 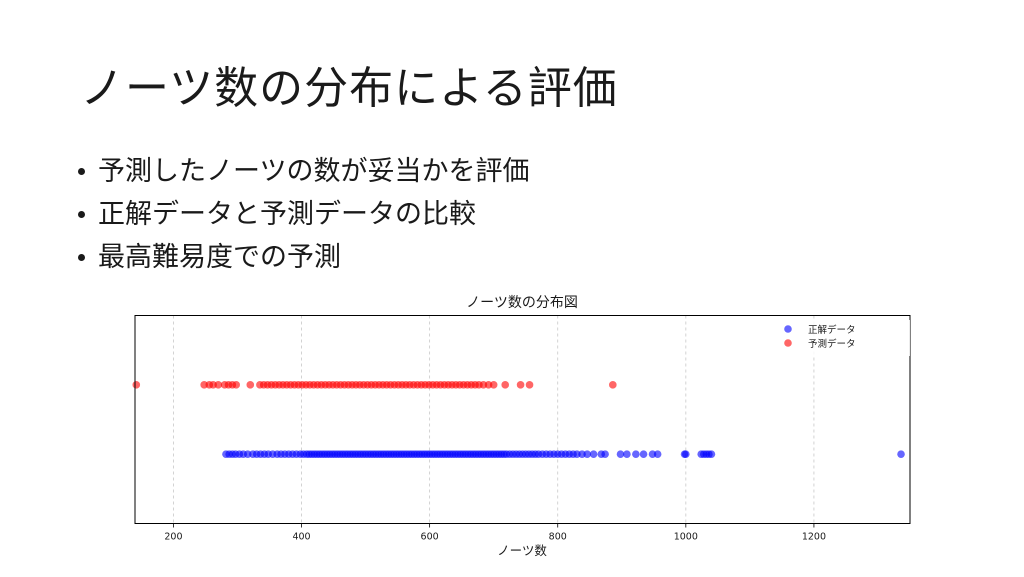 What do you see at coordinates (522, 303) in the screenshot?
I see `chart-title: ノーツ数の分布図` at bounding box center [522, 303].